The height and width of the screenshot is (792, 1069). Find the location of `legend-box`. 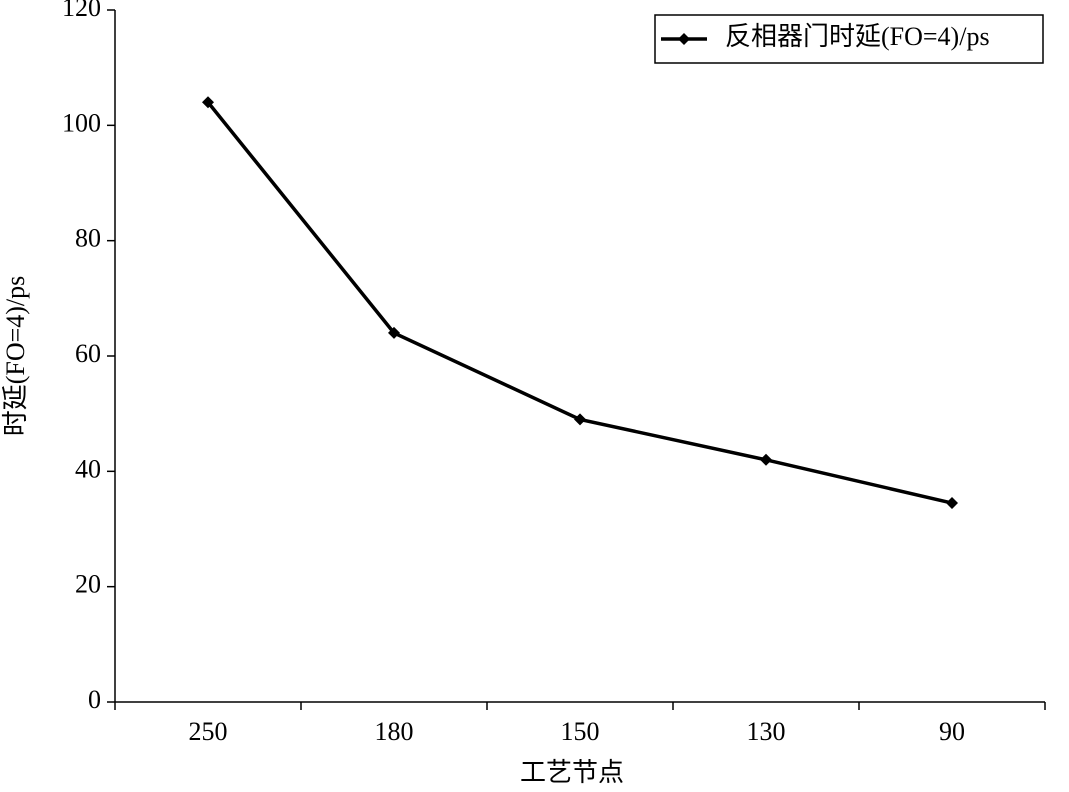

legend-box is located at coordinates (849, 39).